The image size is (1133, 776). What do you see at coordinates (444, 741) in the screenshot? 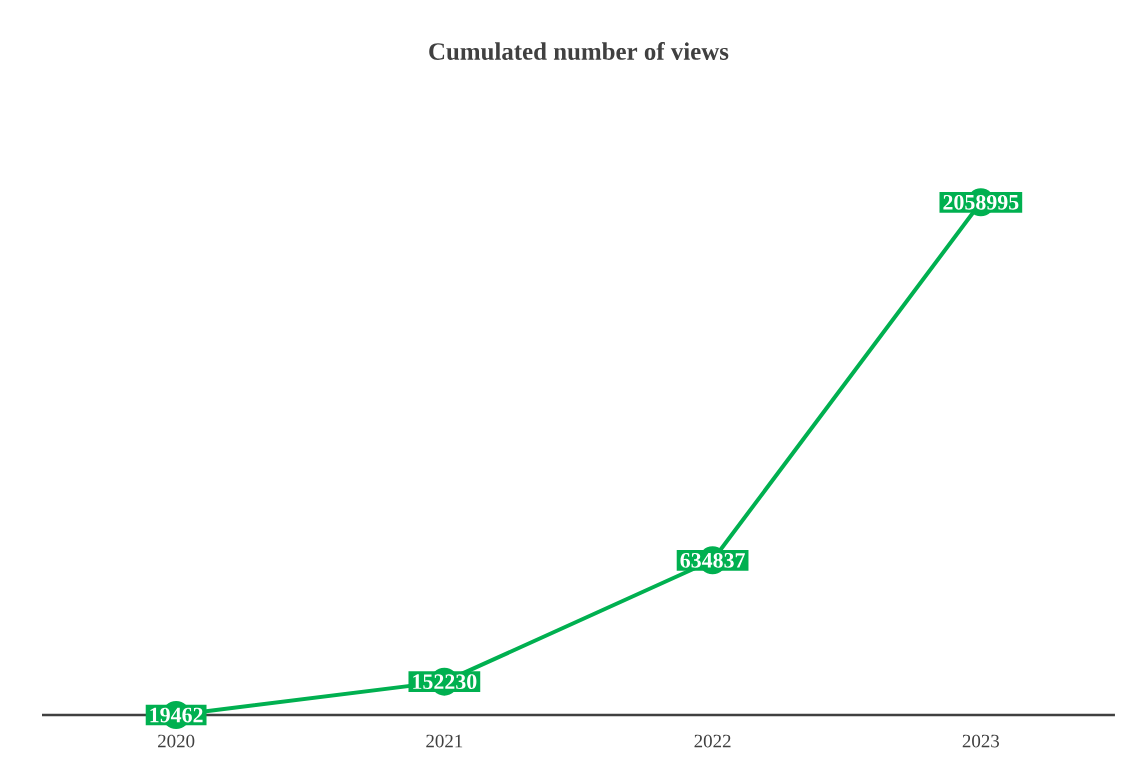
I see `x-tick-label: 2021` at bounding box center [444, 741].